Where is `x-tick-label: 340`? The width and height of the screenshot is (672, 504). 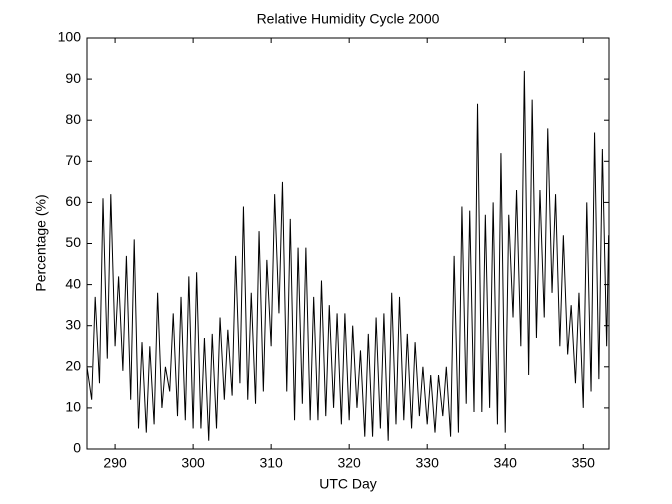 x-tick-label: 340 is located at coordinates (506, 463).